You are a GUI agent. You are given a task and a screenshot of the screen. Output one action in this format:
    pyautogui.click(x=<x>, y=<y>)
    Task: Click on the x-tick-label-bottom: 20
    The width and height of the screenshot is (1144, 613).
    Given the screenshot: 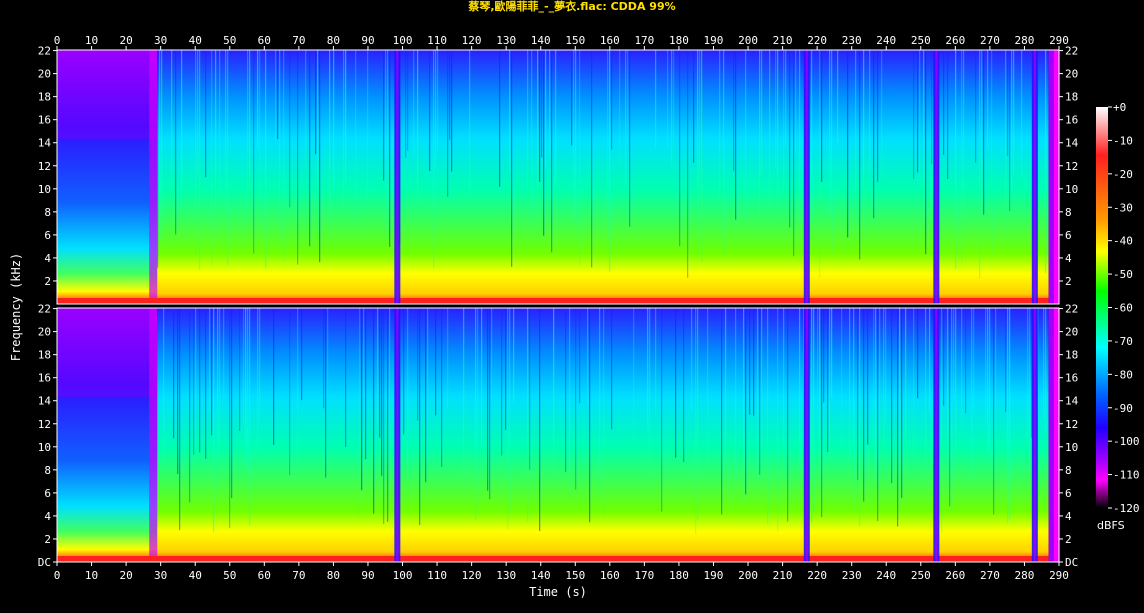 What is the action you would take?
    pyautogui.click(x=125, y=575)
    